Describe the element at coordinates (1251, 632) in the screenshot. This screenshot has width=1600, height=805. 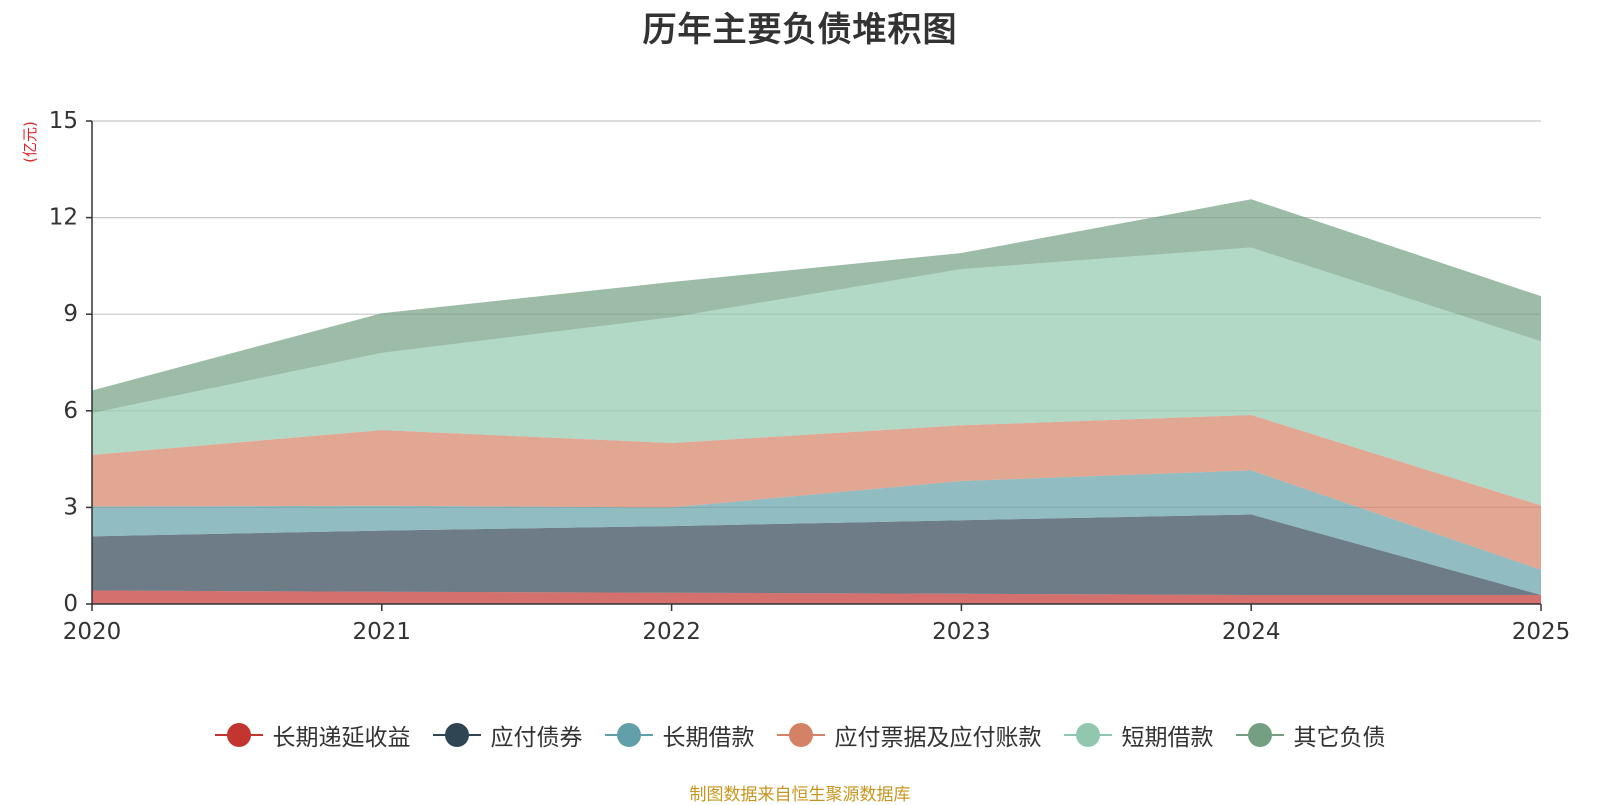
I see `x-tick-label: 2024` at that location.